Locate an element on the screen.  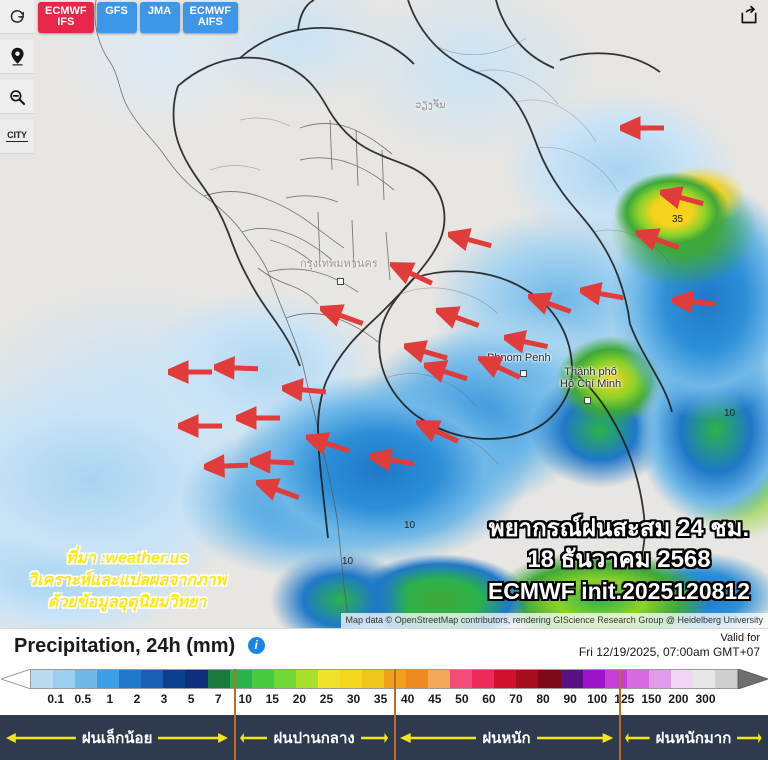
city-dot-phnom-penh is located at coordinates (523, 373).